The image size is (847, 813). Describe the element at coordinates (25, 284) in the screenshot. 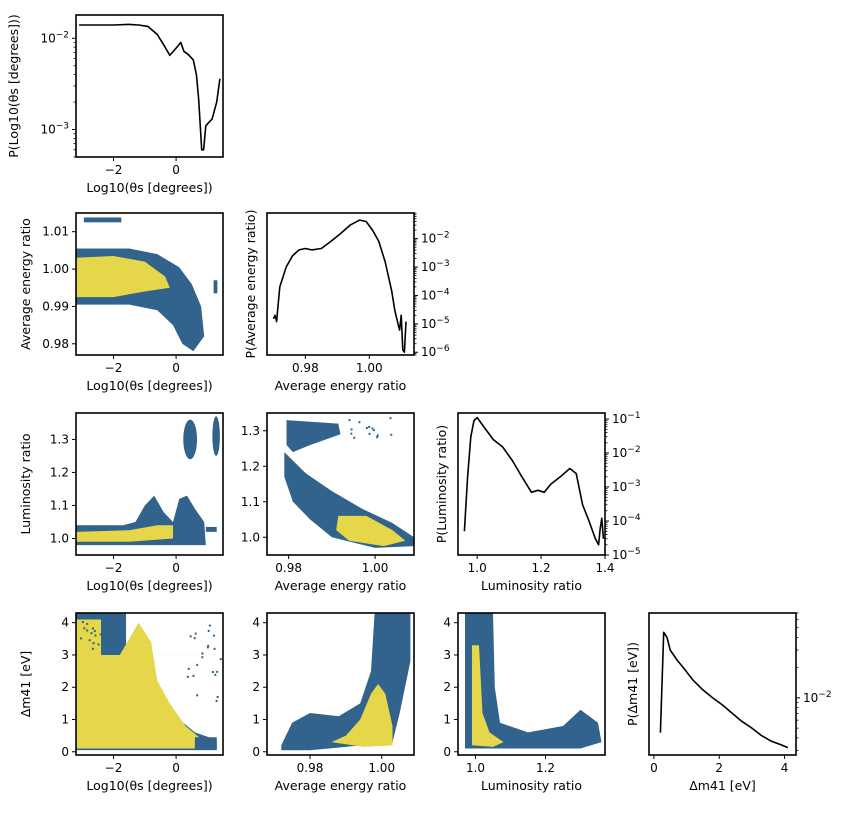

I see `y-axis-label: Average energy ratio` at that location.